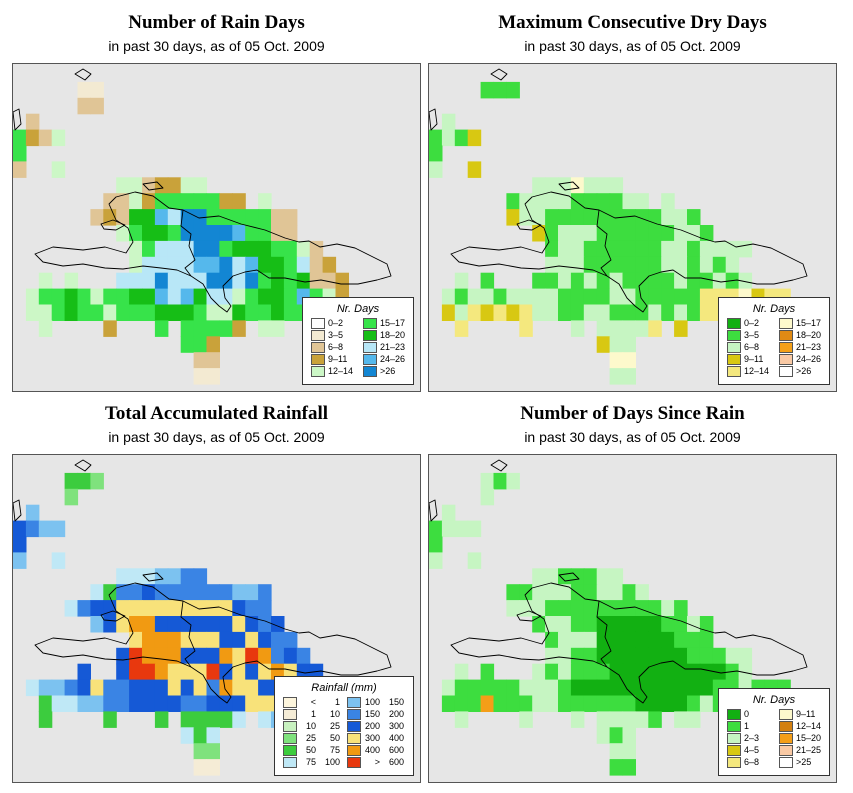 The width and height of the screenshot is (853, 793). I want to click on haiti-dr-border, so click(604, 634).